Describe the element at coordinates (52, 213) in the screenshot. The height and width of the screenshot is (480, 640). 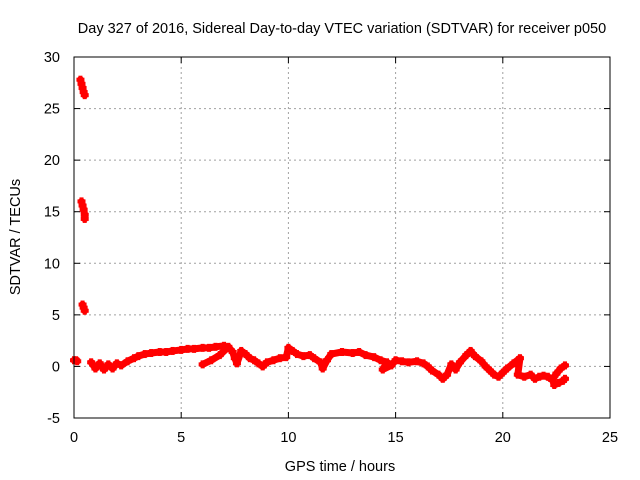
I see `y-tick-label: 15` at that location.